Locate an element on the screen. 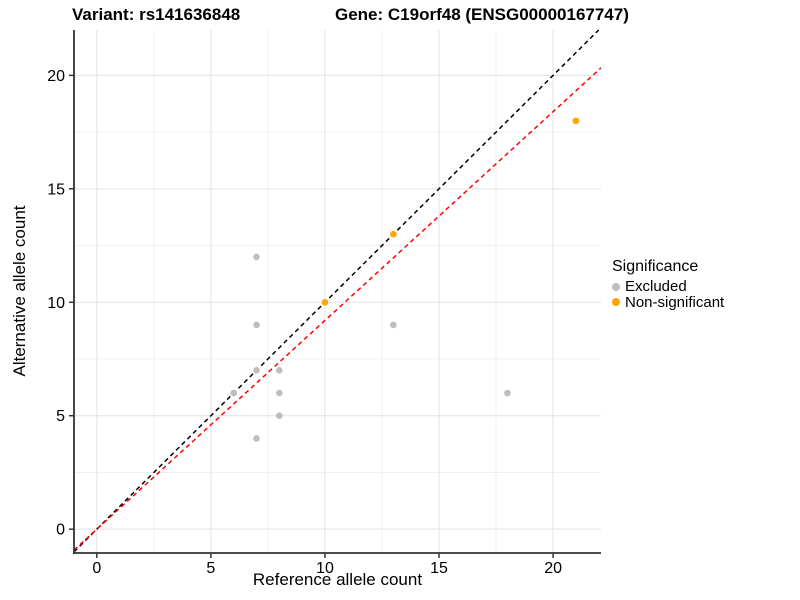  y-tick-label: 5 is located at coordinates (60, 416).